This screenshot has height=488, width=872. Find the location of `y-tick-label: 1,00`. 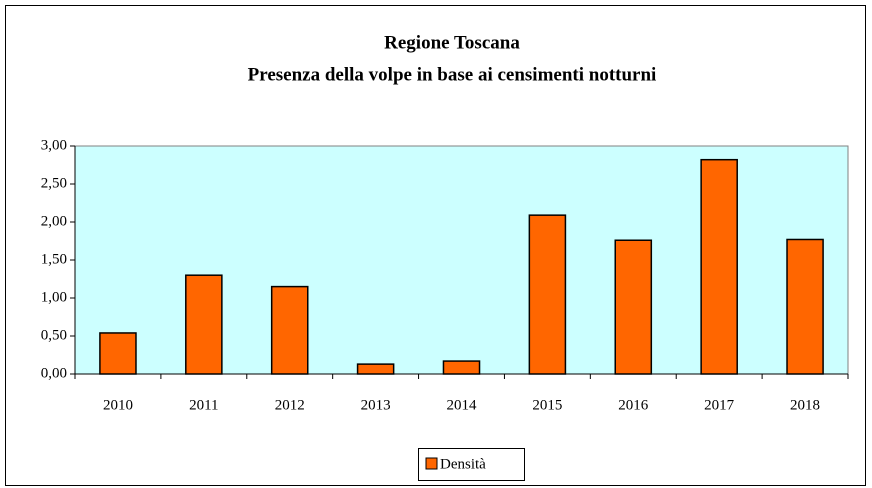

y-tick-label: 1,00 is located at coordinates (54, 297).